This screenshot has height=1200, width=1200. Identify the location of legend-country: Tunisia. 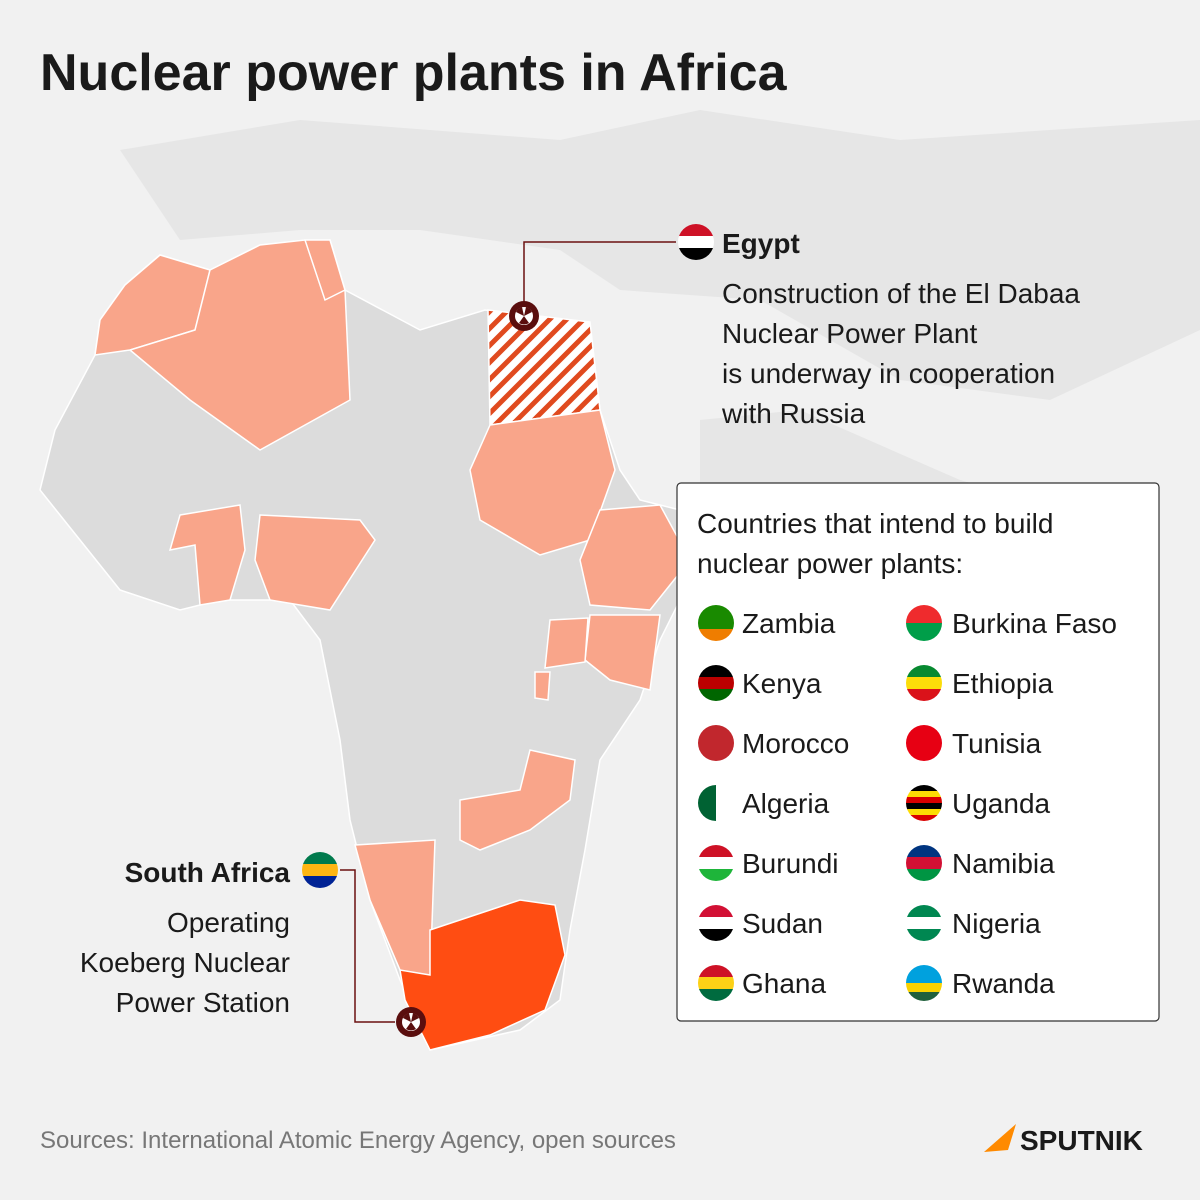
(997, 743).